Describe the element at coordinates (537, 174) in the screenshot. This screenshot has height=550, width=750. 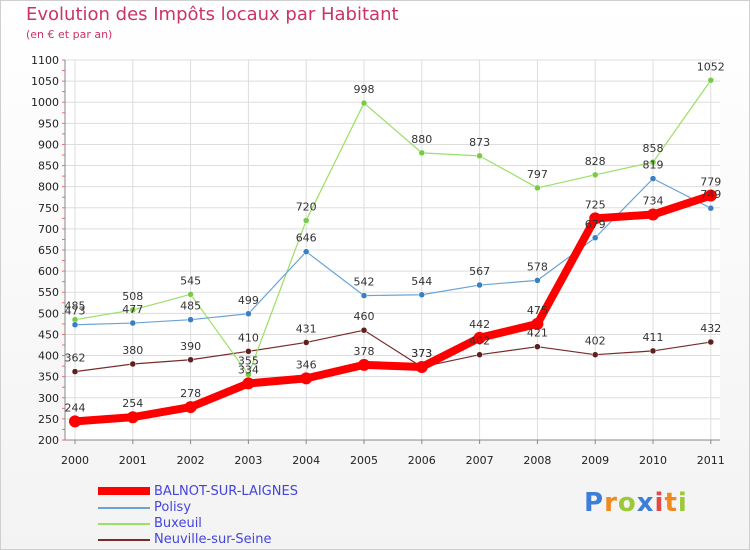
I see `data-label-buxeuil: 797` at that location.